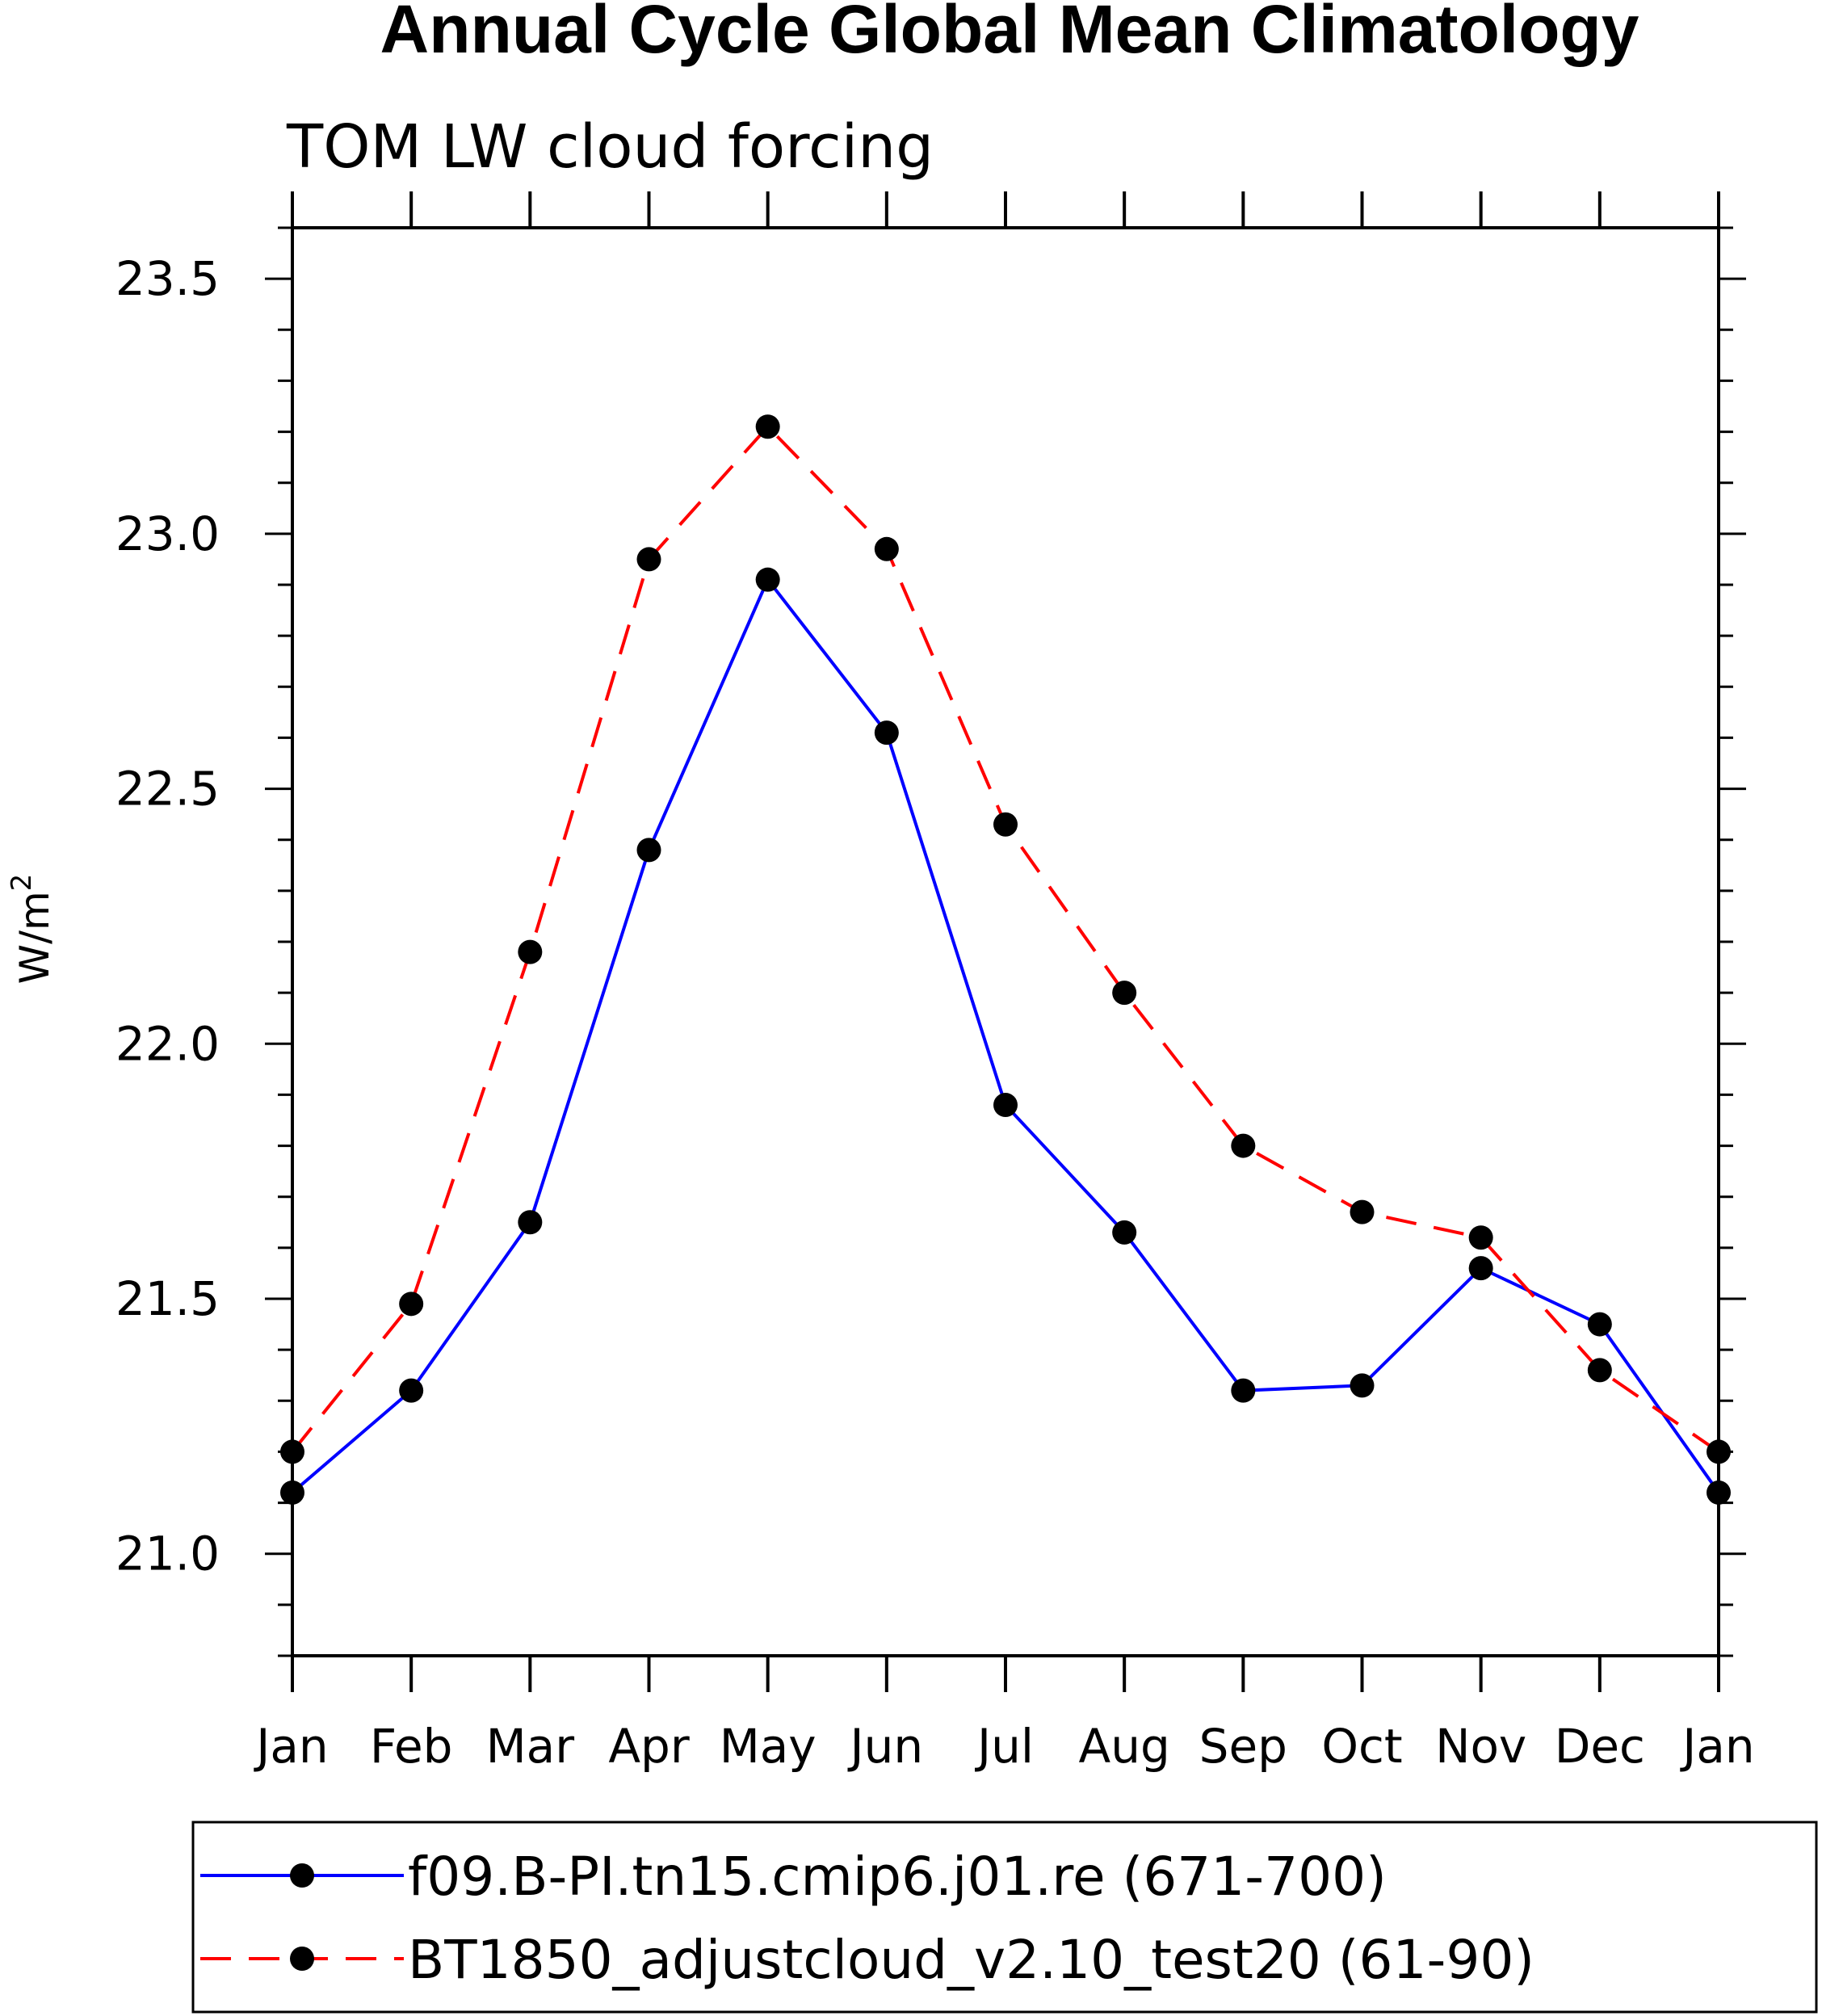 This screenshot has width=1822, height=2016. I want to click on x-tick-label: Aug, so click(1124, 1747).